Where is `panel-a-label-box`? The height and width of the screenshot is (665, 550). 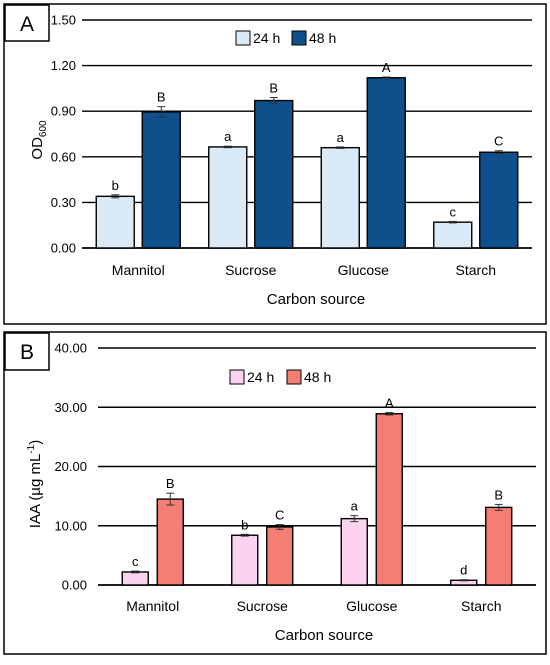 panel-a-label-box is located at coordinates (27, 23).